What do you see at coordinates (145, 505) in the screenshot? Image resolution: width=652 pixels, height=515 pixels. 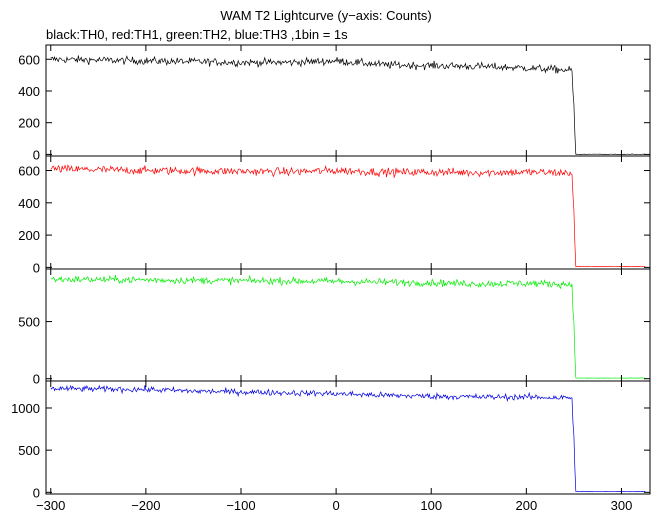 I see `x-tick-label: −200` at bounding box center [145, 505].